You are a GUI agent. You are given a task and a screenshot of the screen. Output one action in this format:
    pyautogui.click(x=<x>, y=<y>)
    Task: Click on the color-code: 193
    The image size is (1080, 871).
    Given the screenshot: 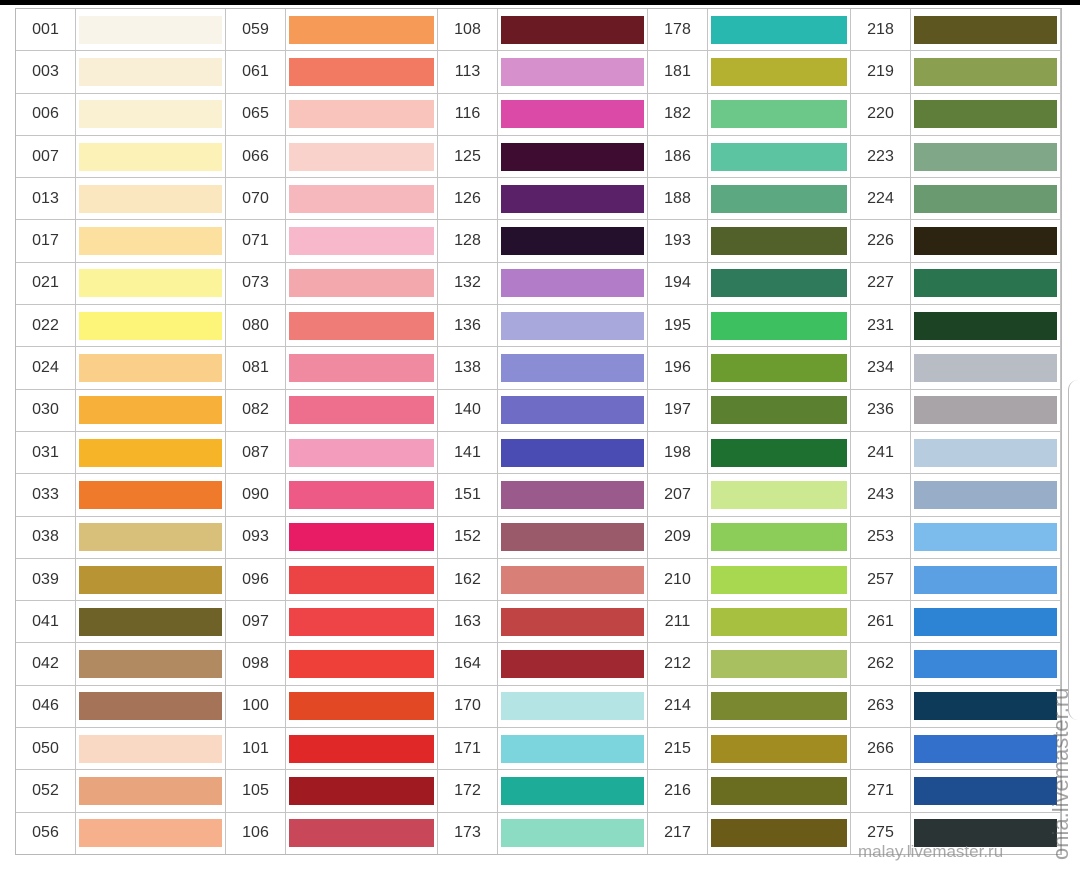 What is the action you would take?
    pyautogui.click(x=678, y=241)
    